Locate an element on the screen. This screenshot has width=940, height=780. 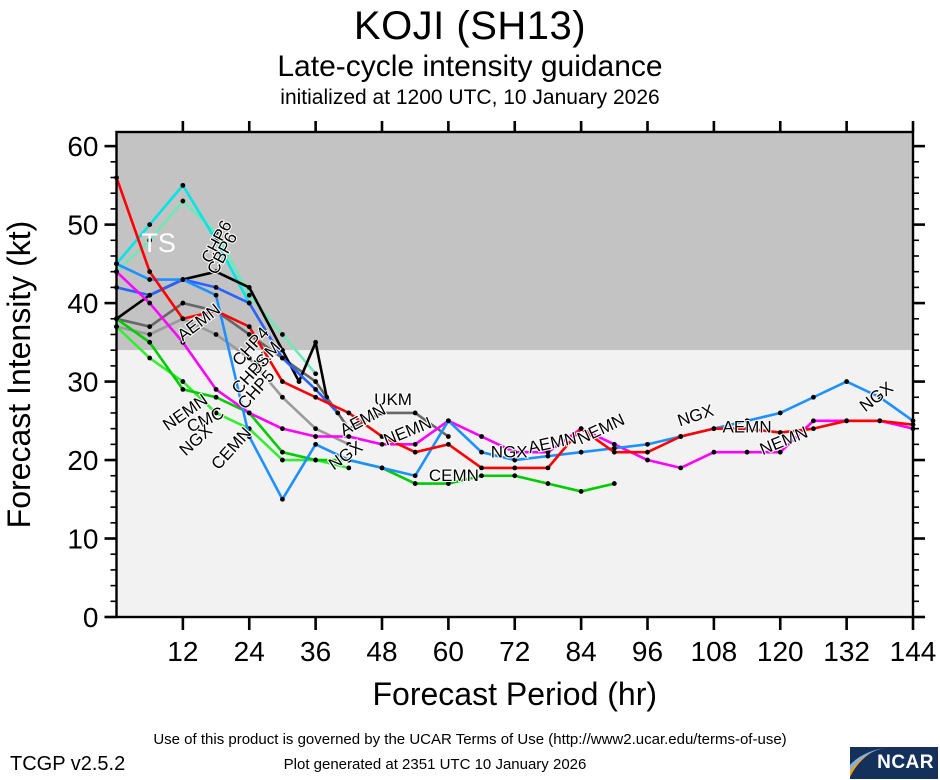
x-axis-title: Forecast Period (hr) is located at coordinates (514, 694).